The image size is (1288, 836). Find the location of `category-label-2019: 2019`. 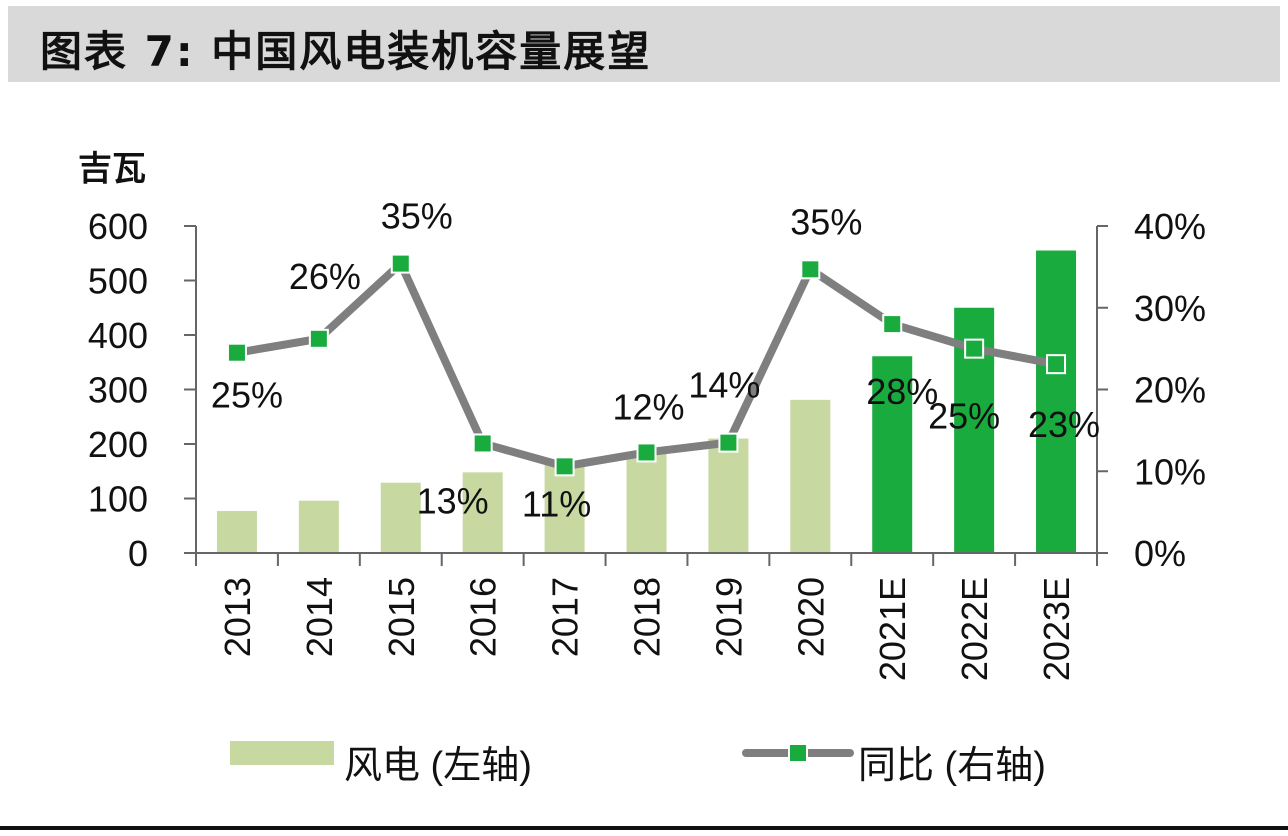

category-label-2019: 2019 is located at coordinates (728, 617).